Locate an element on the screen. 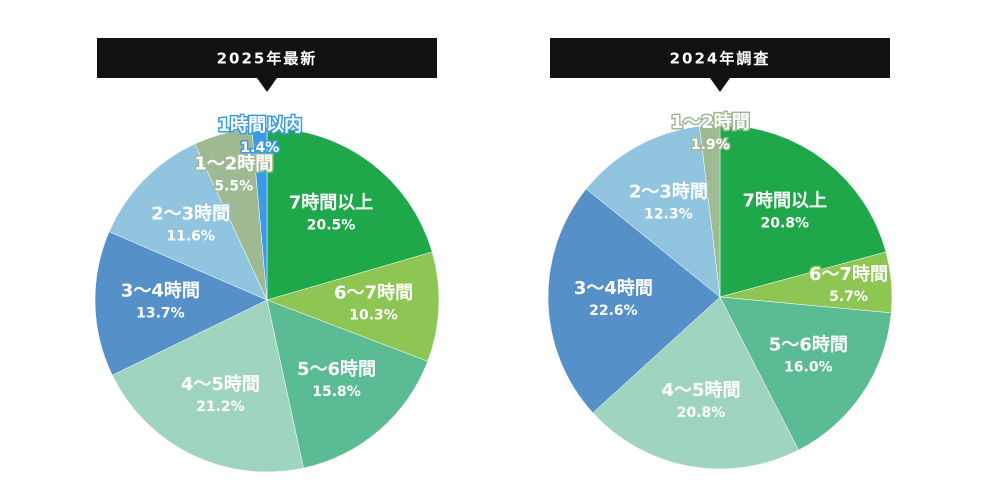 This screenshot has width=984, height=502. slice-value: 20.5% is located at coordinates (331, 226).